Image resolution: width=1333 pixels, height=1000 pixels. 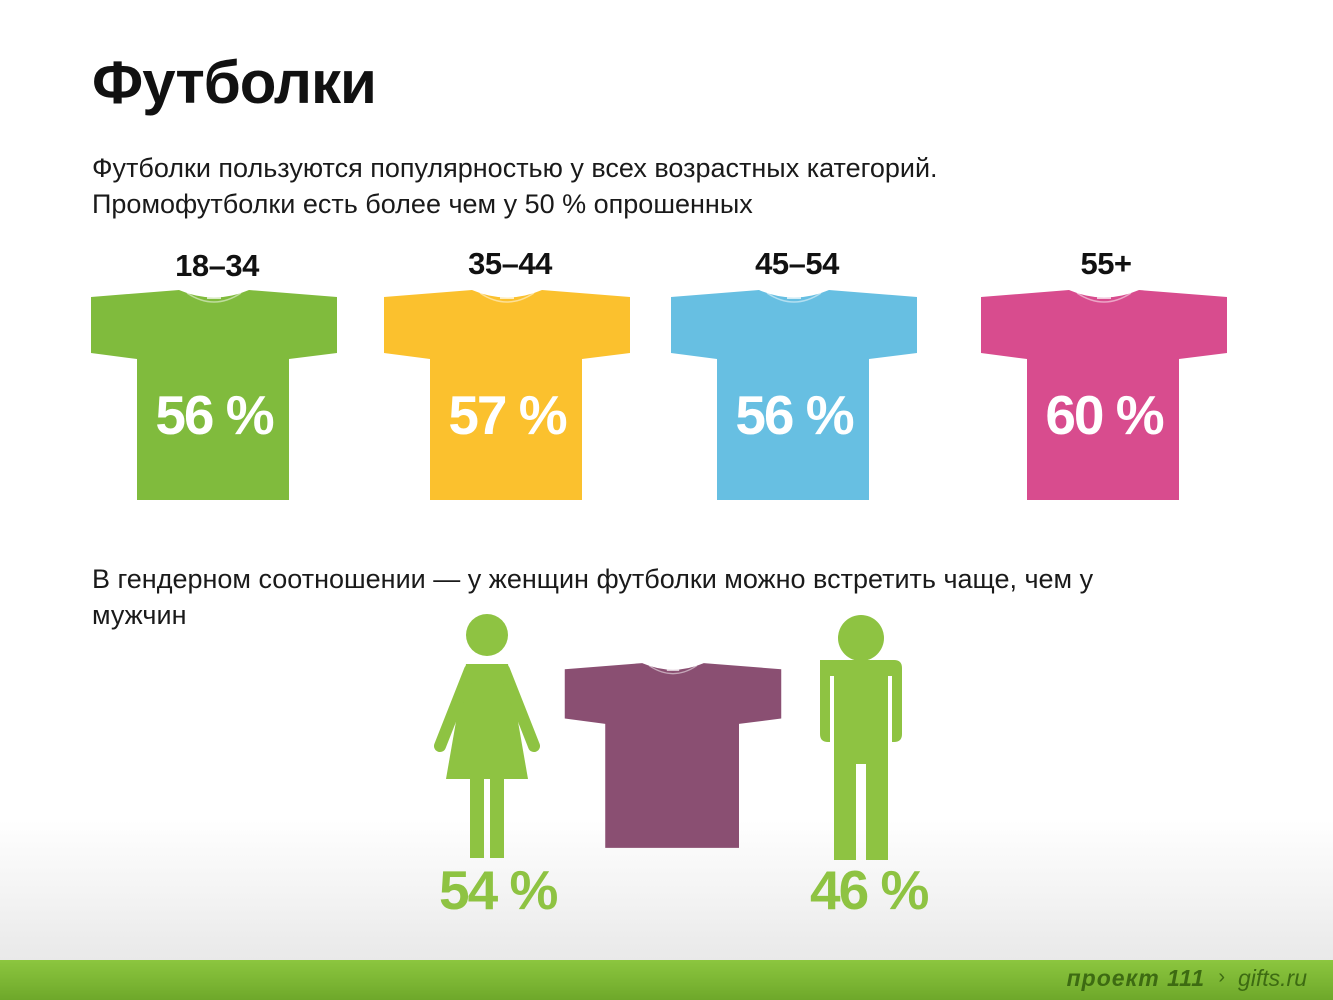 I want to click on tshirt-35-44: 57 %, so click(x=507, y=395).